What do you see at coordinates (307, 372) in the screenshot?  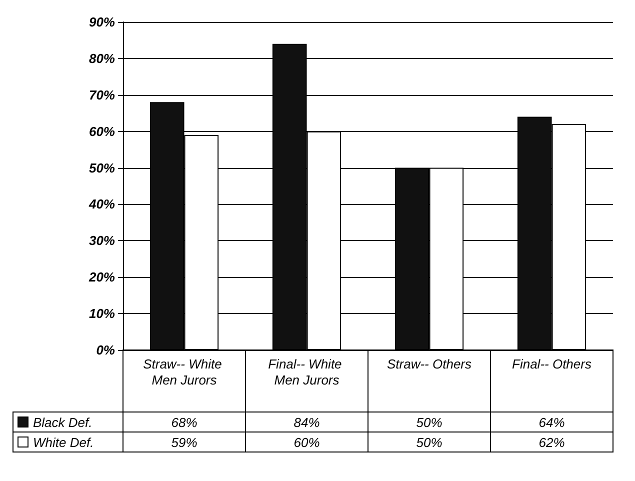 I see `x-tick-label: Final-- White Men Jurors` at bounding box center [307, 372].